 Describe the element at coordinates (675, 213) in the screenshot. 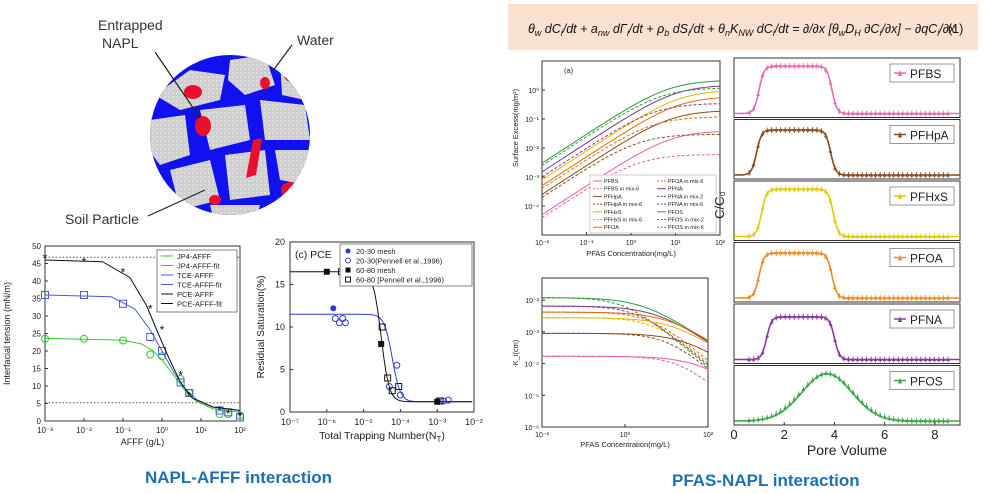

I see `legend-label: PFOS` at that location.